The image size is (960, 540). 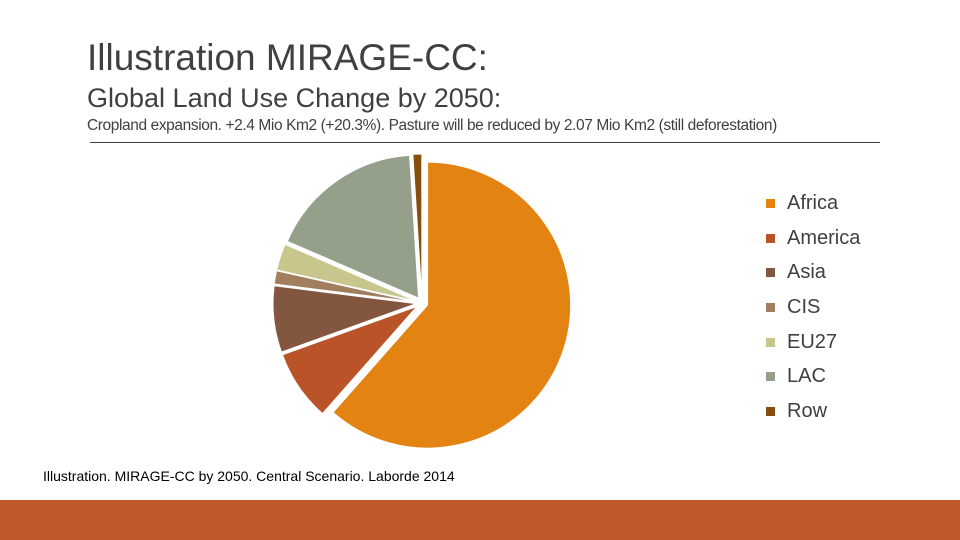 I want to click on legend-item-cis: CIS, so click(x=813, y=307).